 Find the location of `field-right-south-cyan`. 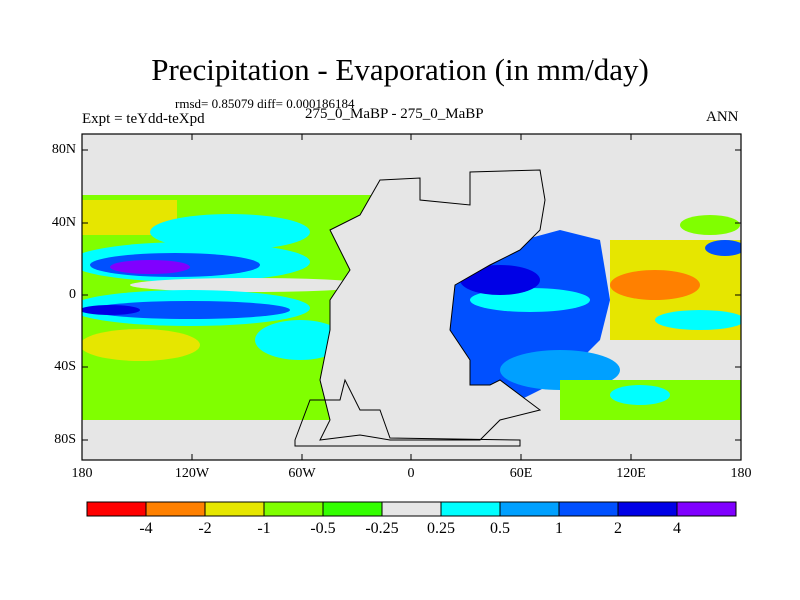

field-right-south-cyan is located at coordinates (640, 395).